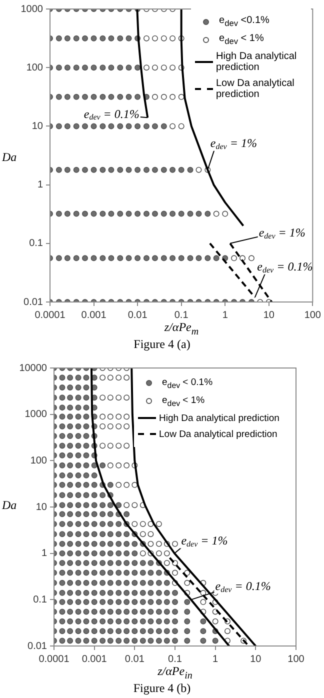 The width and height of the screenshot is (324, 698). What do you see at coordinates (162, 344) in the screenshot?
I see `caption: Figure 4 (a)` at bounding box center [162, 344].